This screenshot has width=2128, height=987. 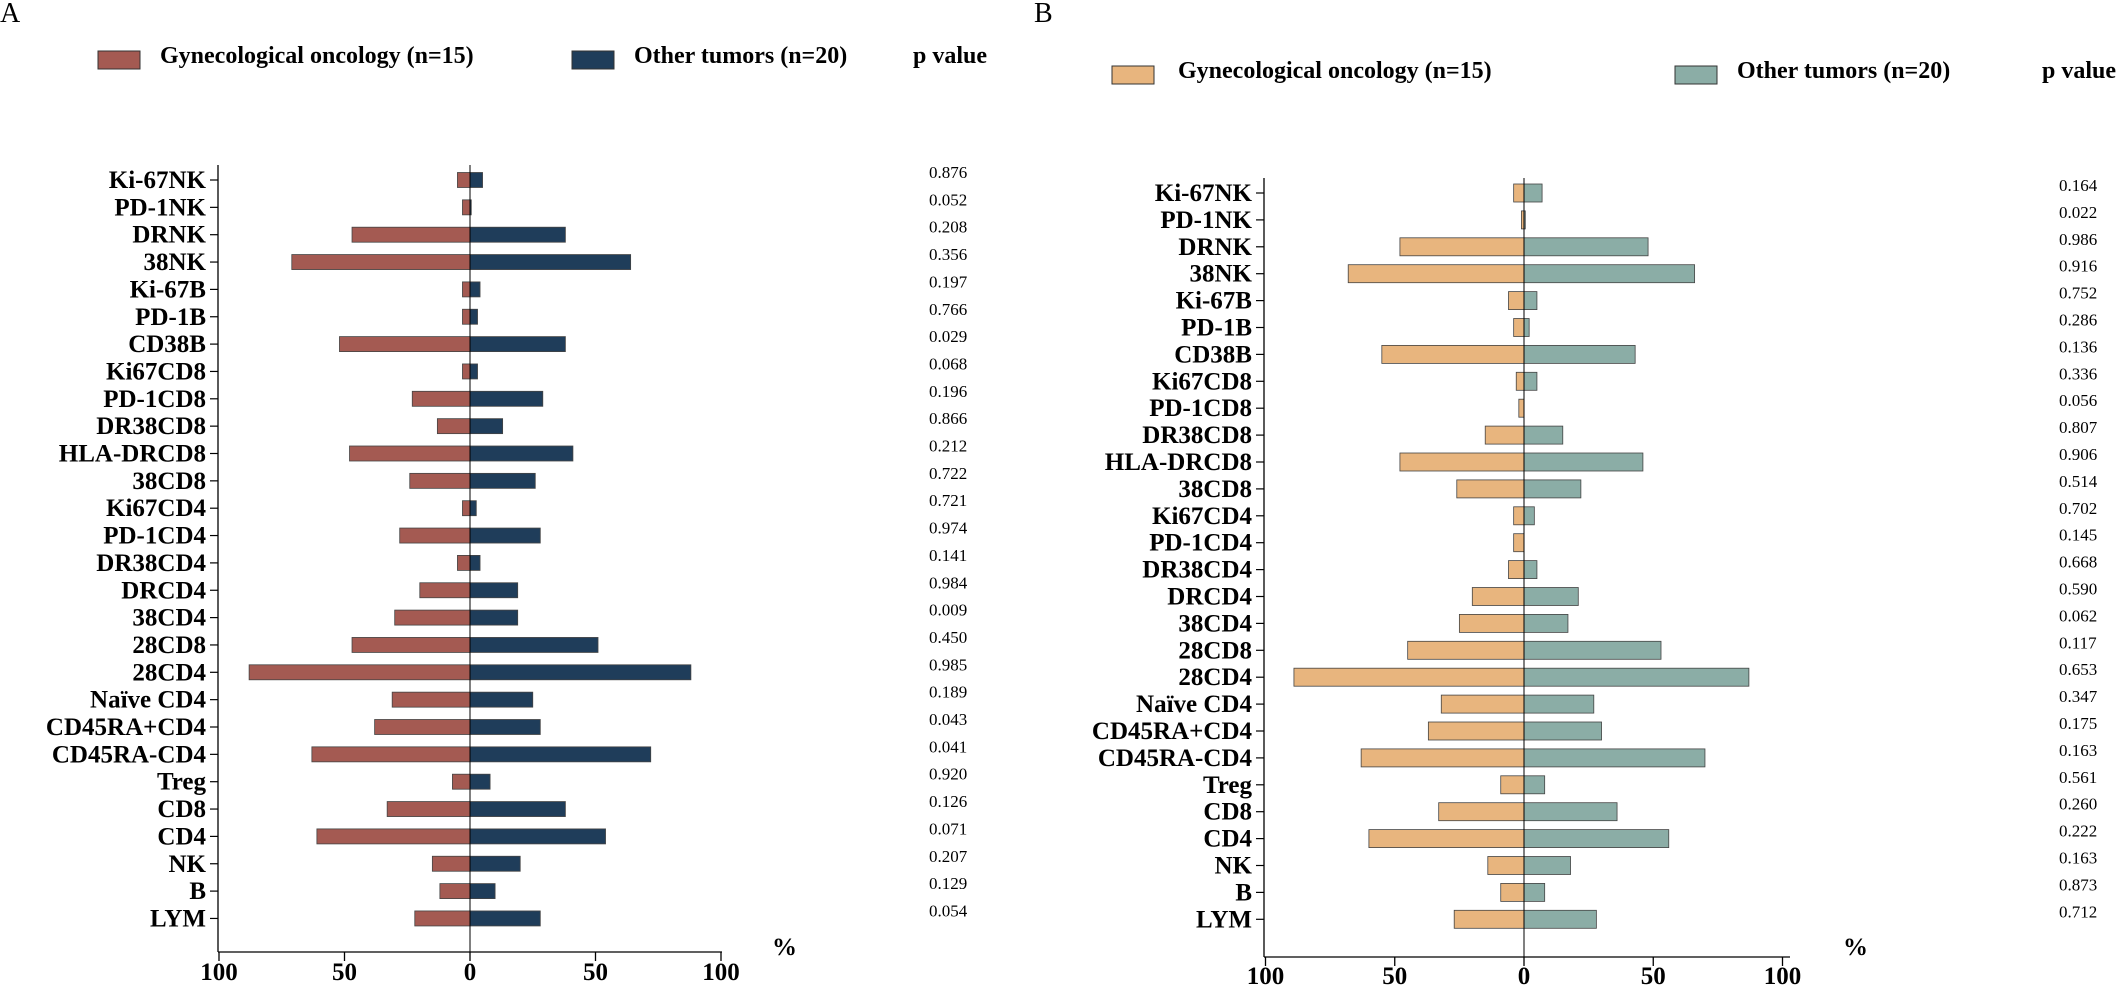 I want to click on panel-a-x-tick-label: 0, so click(x=470, y=972).